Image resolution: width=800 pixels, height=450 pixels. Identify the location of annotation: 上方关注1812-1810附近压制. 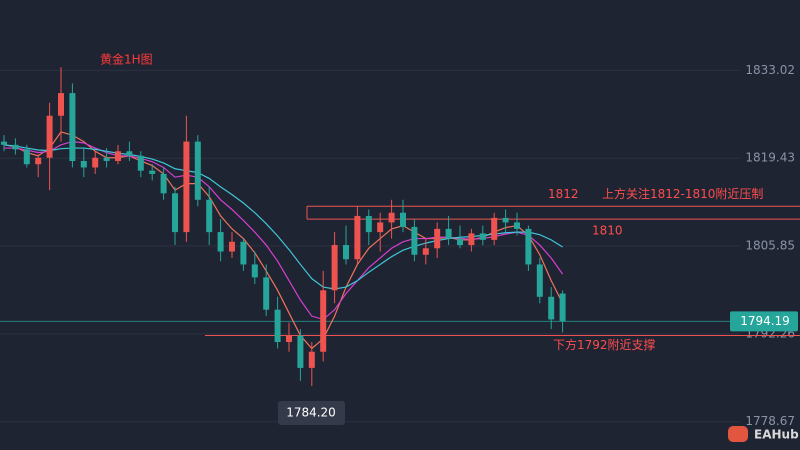
(682, 193).